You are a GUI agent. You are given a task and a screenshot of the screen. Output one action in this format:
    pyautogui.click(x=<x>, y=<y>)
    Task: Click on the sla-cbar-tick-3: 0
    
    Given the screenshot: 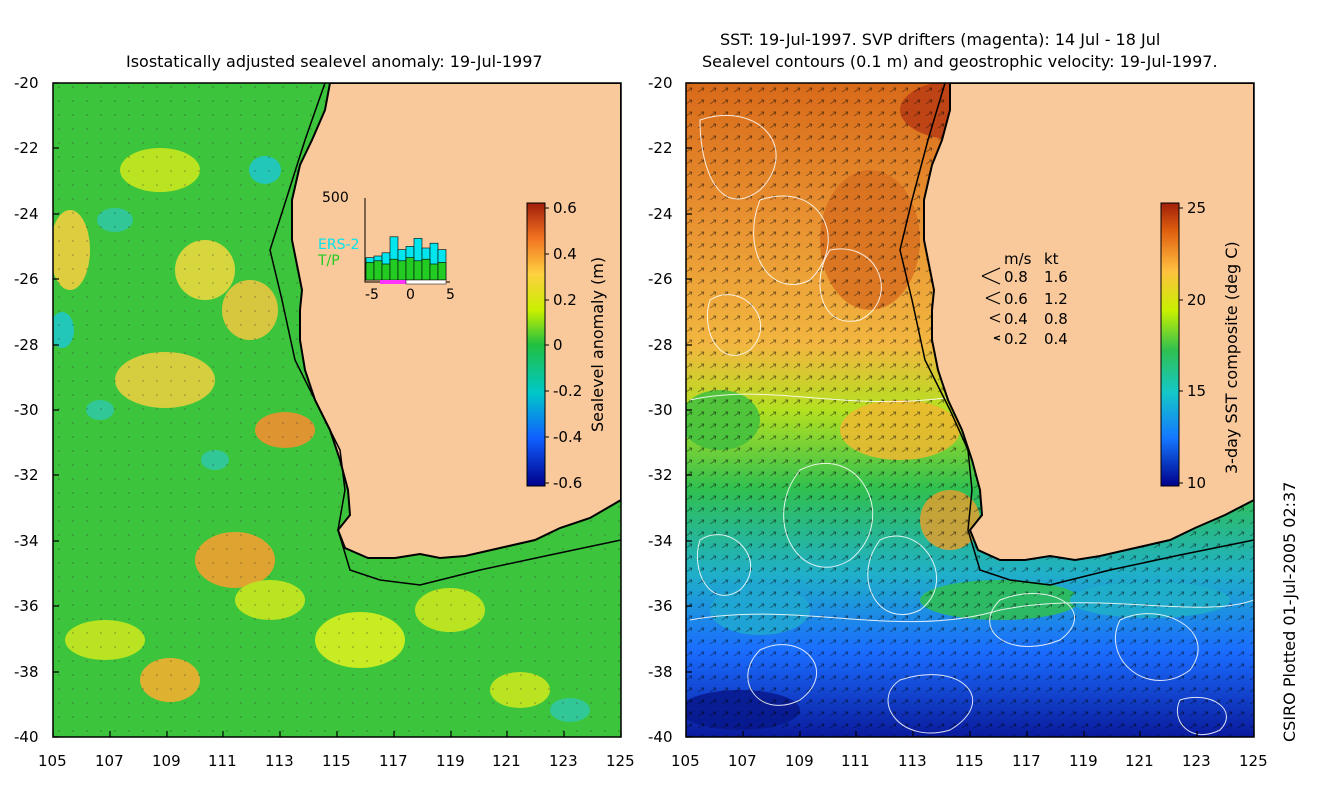 What is the action you would take?
    pyautogui.click(x=558, y=345)
    